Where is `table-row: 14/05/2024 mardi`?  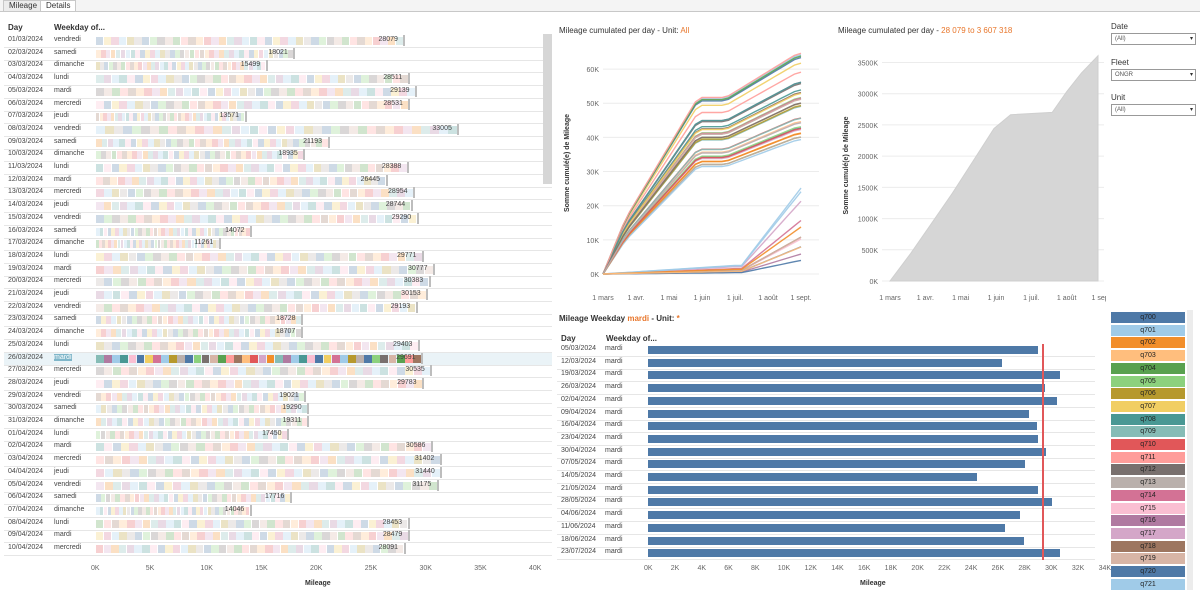
table-row: 14/05/2024 mardi is located at coordinates (826, 477).